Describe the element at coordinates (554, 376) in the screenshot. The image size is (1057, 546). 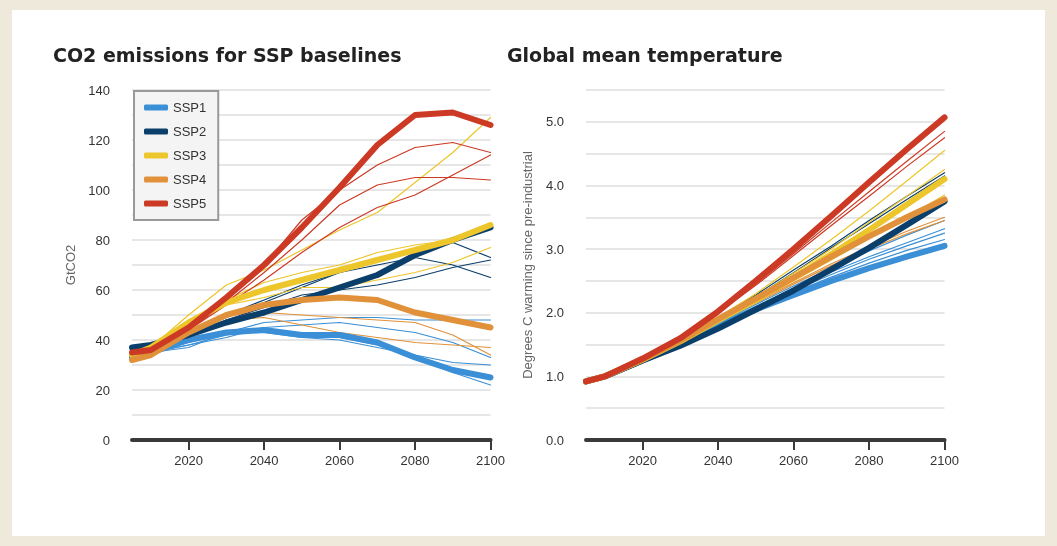
I see `y-tick-label: 1.0` at that location.